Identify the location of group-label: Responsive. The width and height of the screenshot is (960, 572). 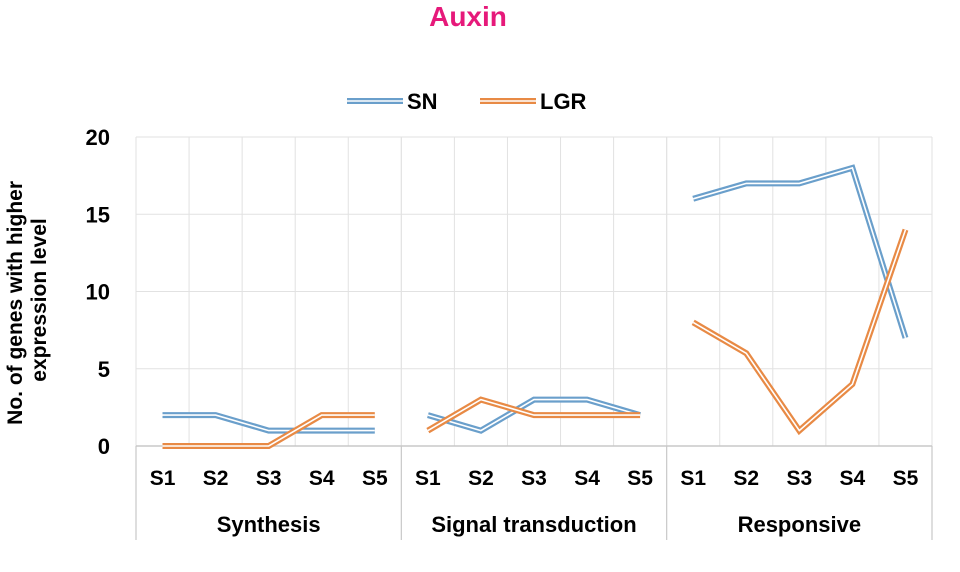
(800, 524).